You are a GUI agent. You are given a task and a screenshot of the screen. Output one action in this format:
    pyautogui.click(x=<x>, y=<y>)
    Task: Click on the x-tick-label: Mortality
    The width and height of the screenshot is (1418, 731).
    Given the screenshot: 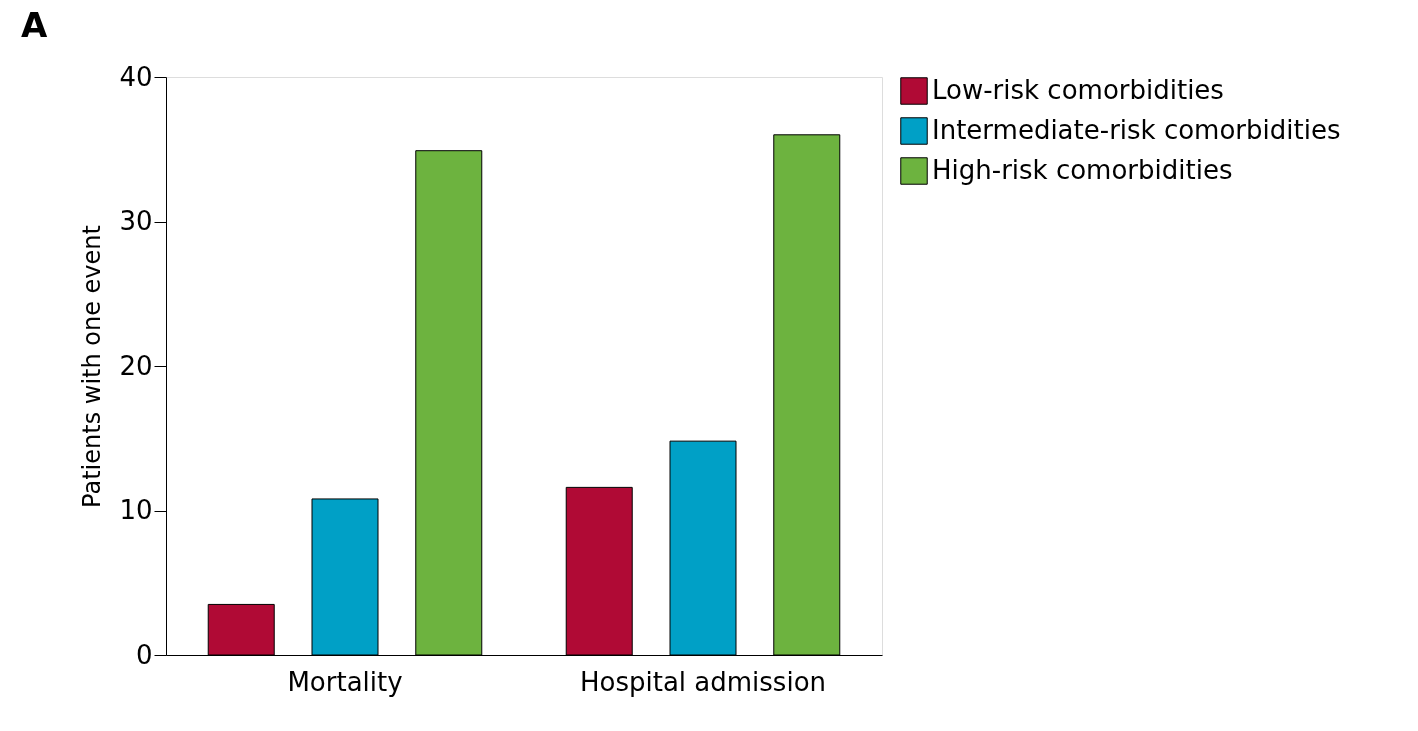 What is the action you would take?
    pyautogui.click(x=345, y=681)
    